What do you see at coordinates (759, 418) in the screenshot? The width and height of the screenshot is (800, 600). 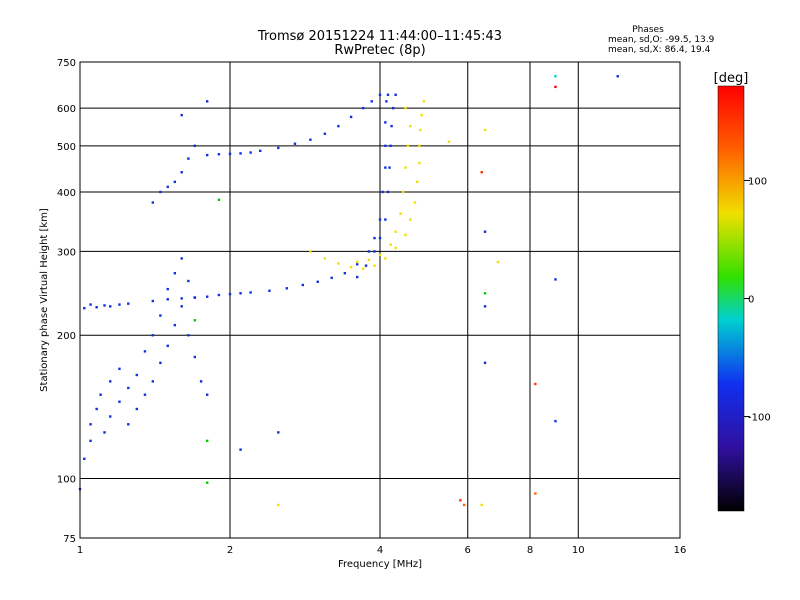 I see `colorbar-tick-label: -100` at bounding box center [759, 418].